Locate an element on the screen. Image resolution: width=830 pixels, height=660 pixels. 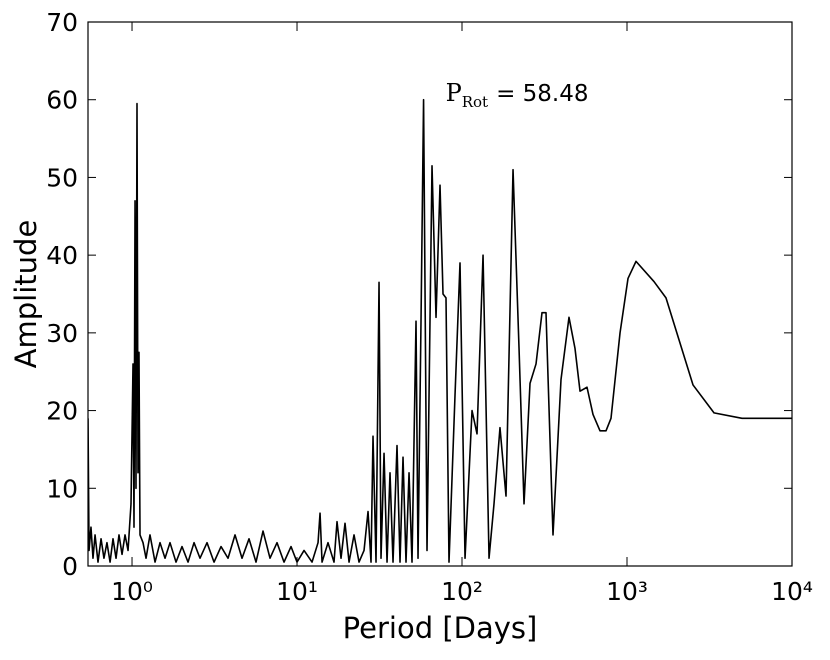
x-axis-label: Period [Days] is located at coordinates (440, 628).